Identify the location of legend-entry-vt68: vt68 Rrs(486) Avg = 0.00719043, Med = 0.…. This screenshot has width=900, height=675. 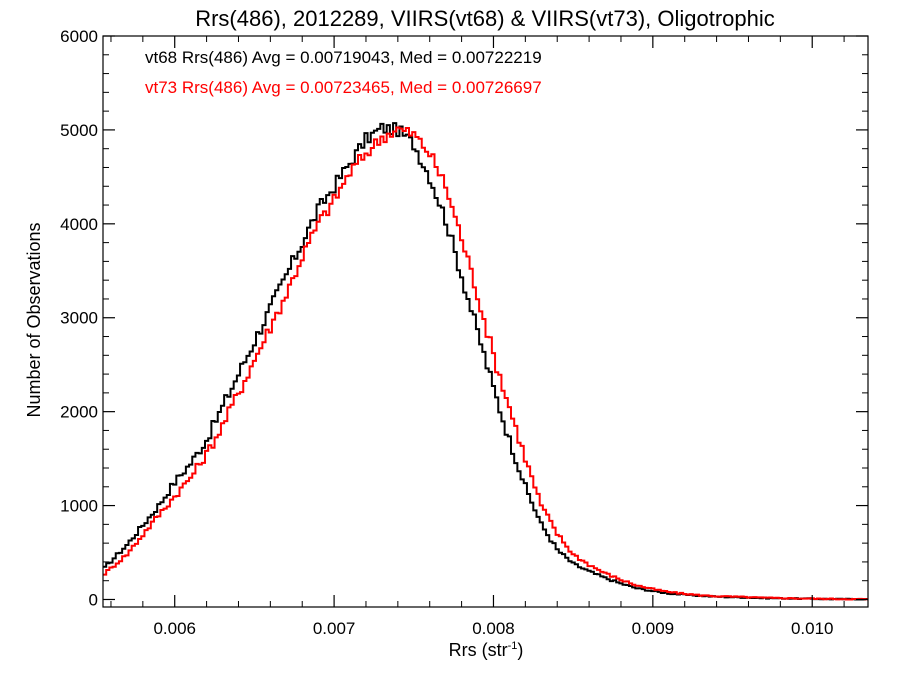
(343, 57).